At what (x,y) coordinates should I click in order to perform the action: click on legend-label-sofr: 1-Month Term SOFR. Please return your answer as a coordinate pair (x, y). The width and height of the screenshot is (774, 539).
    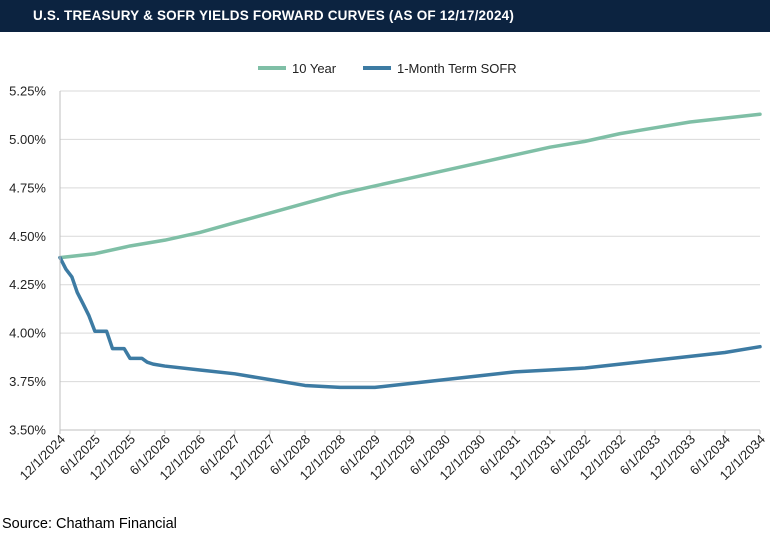
    Looking at the image, I should click on (457, 68).